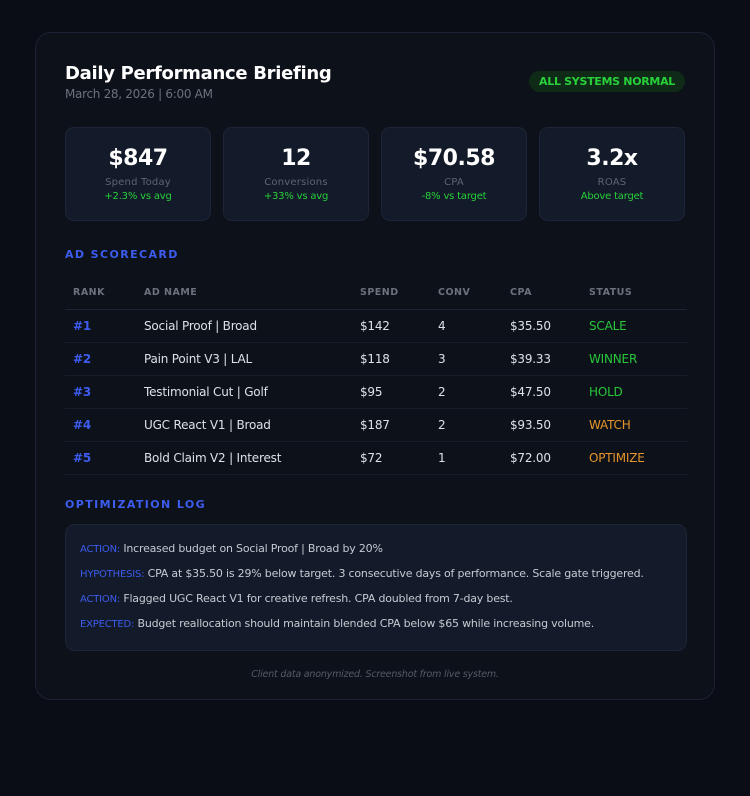 Image resolution: width=750 pixels, height=796 pixels. I want to click on spend-cell: $95, so click(391, 392).